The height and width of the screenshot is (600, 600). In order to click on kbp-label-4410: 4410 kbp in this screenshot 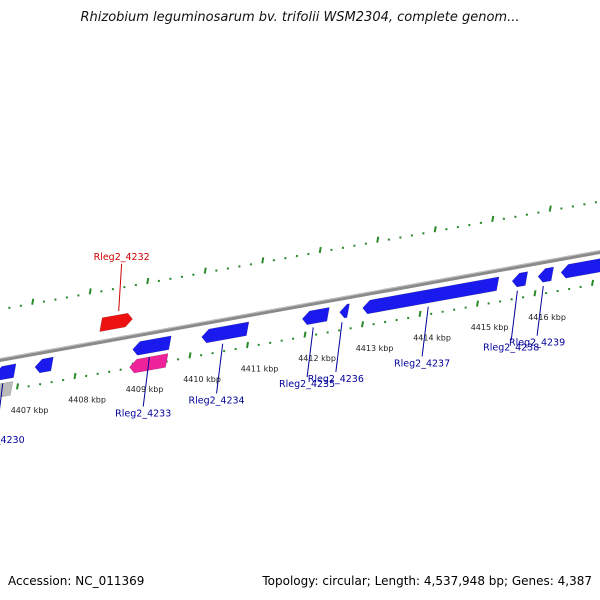, I will do `click(202, 379)`.